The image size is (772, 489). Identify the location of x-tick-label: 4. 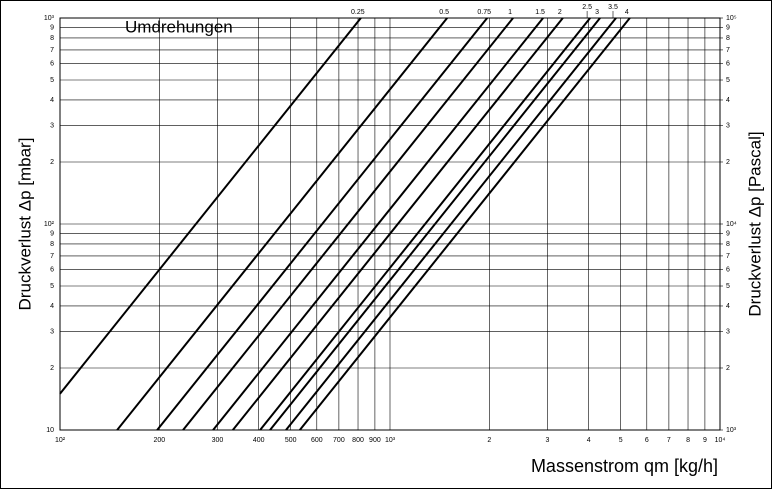
(589, 440).